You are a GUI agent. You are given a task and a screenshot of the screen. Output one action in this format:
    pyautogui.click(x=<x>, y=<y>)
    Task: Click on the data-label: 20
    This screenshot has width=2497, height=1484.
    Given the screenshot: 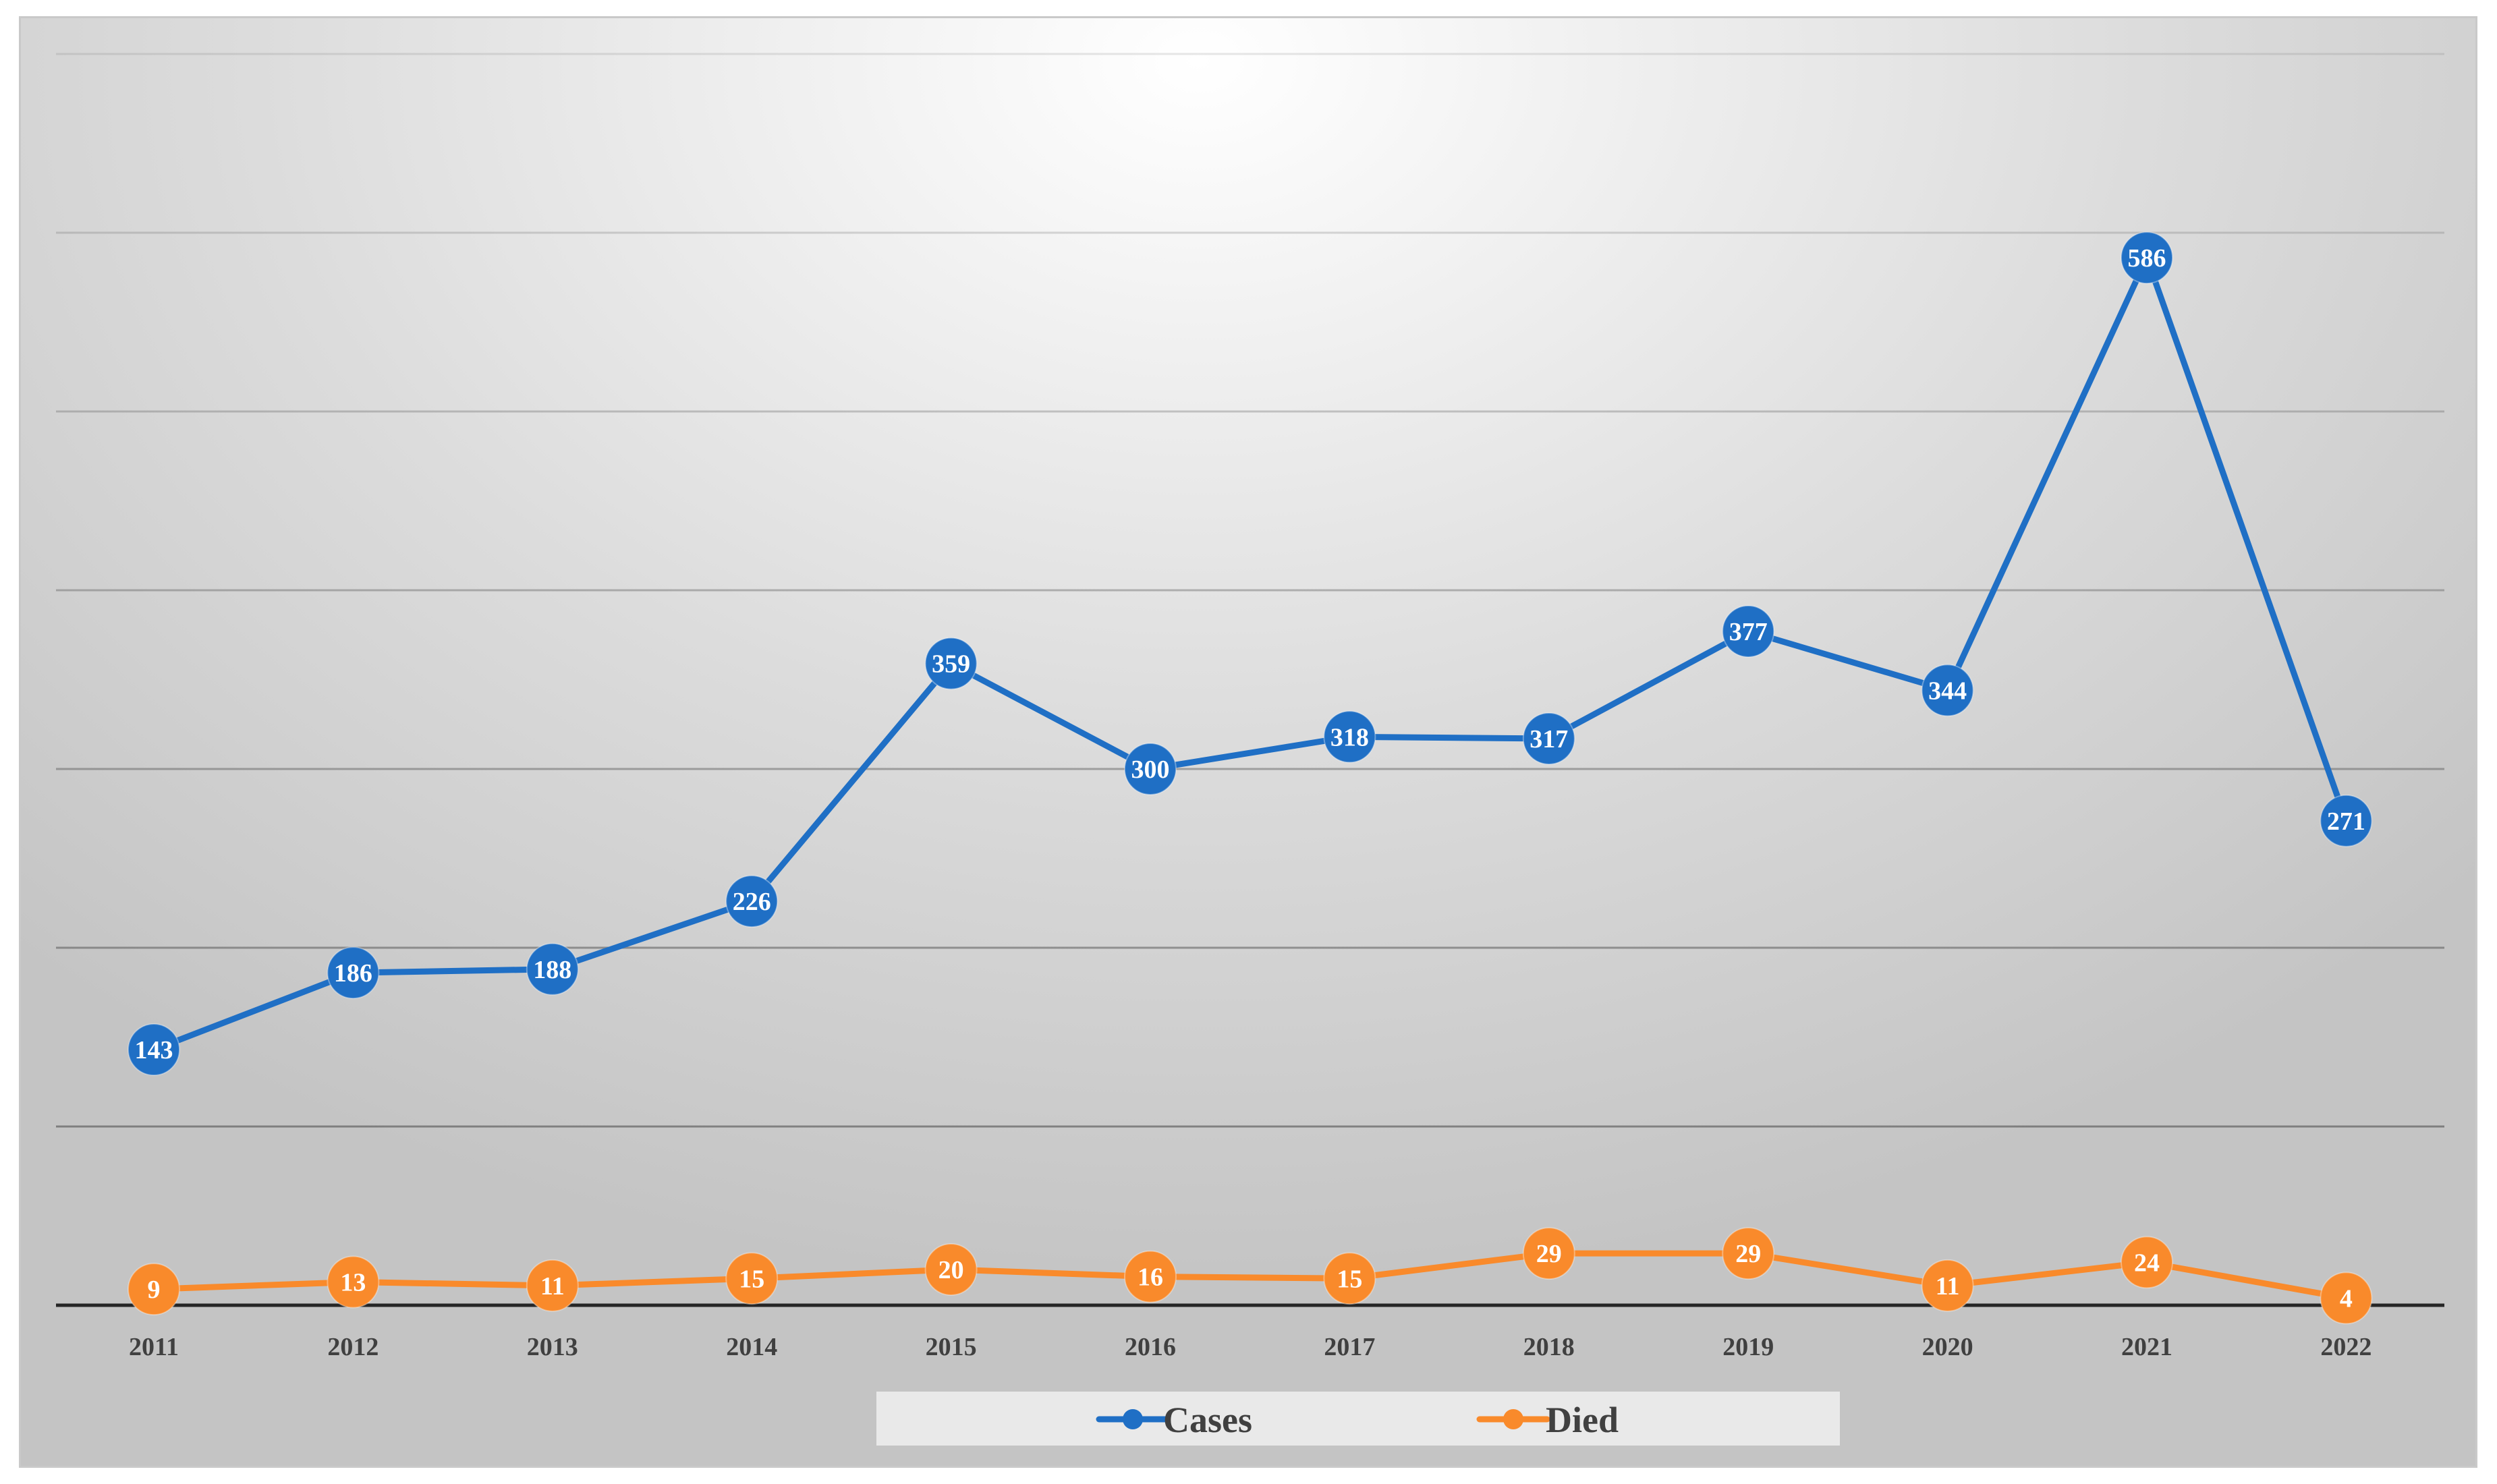 What is the action you would take?
    pyautogui.click(x=951, y=1270)
    